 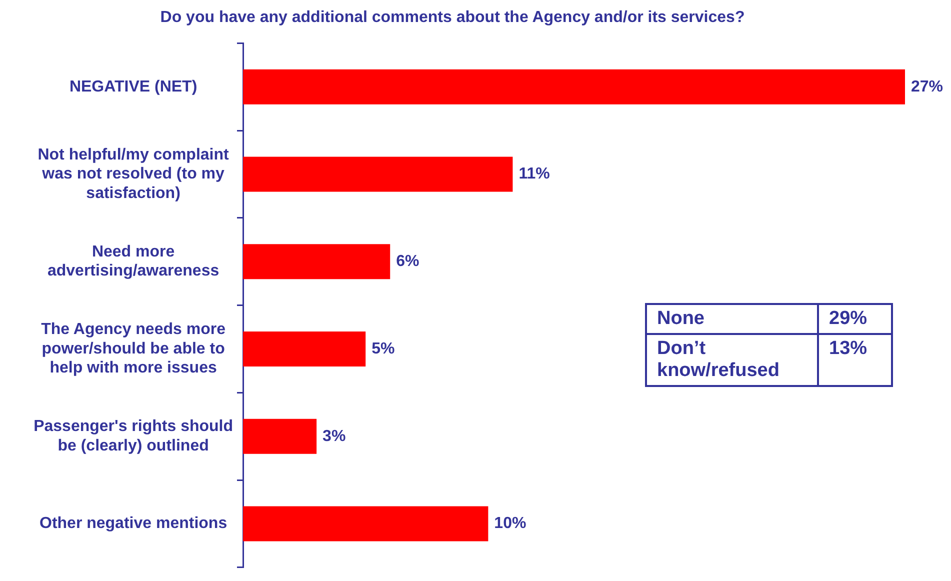 I want to click on y-tick-label: Other negative mentions, so click(x=133, y=523).